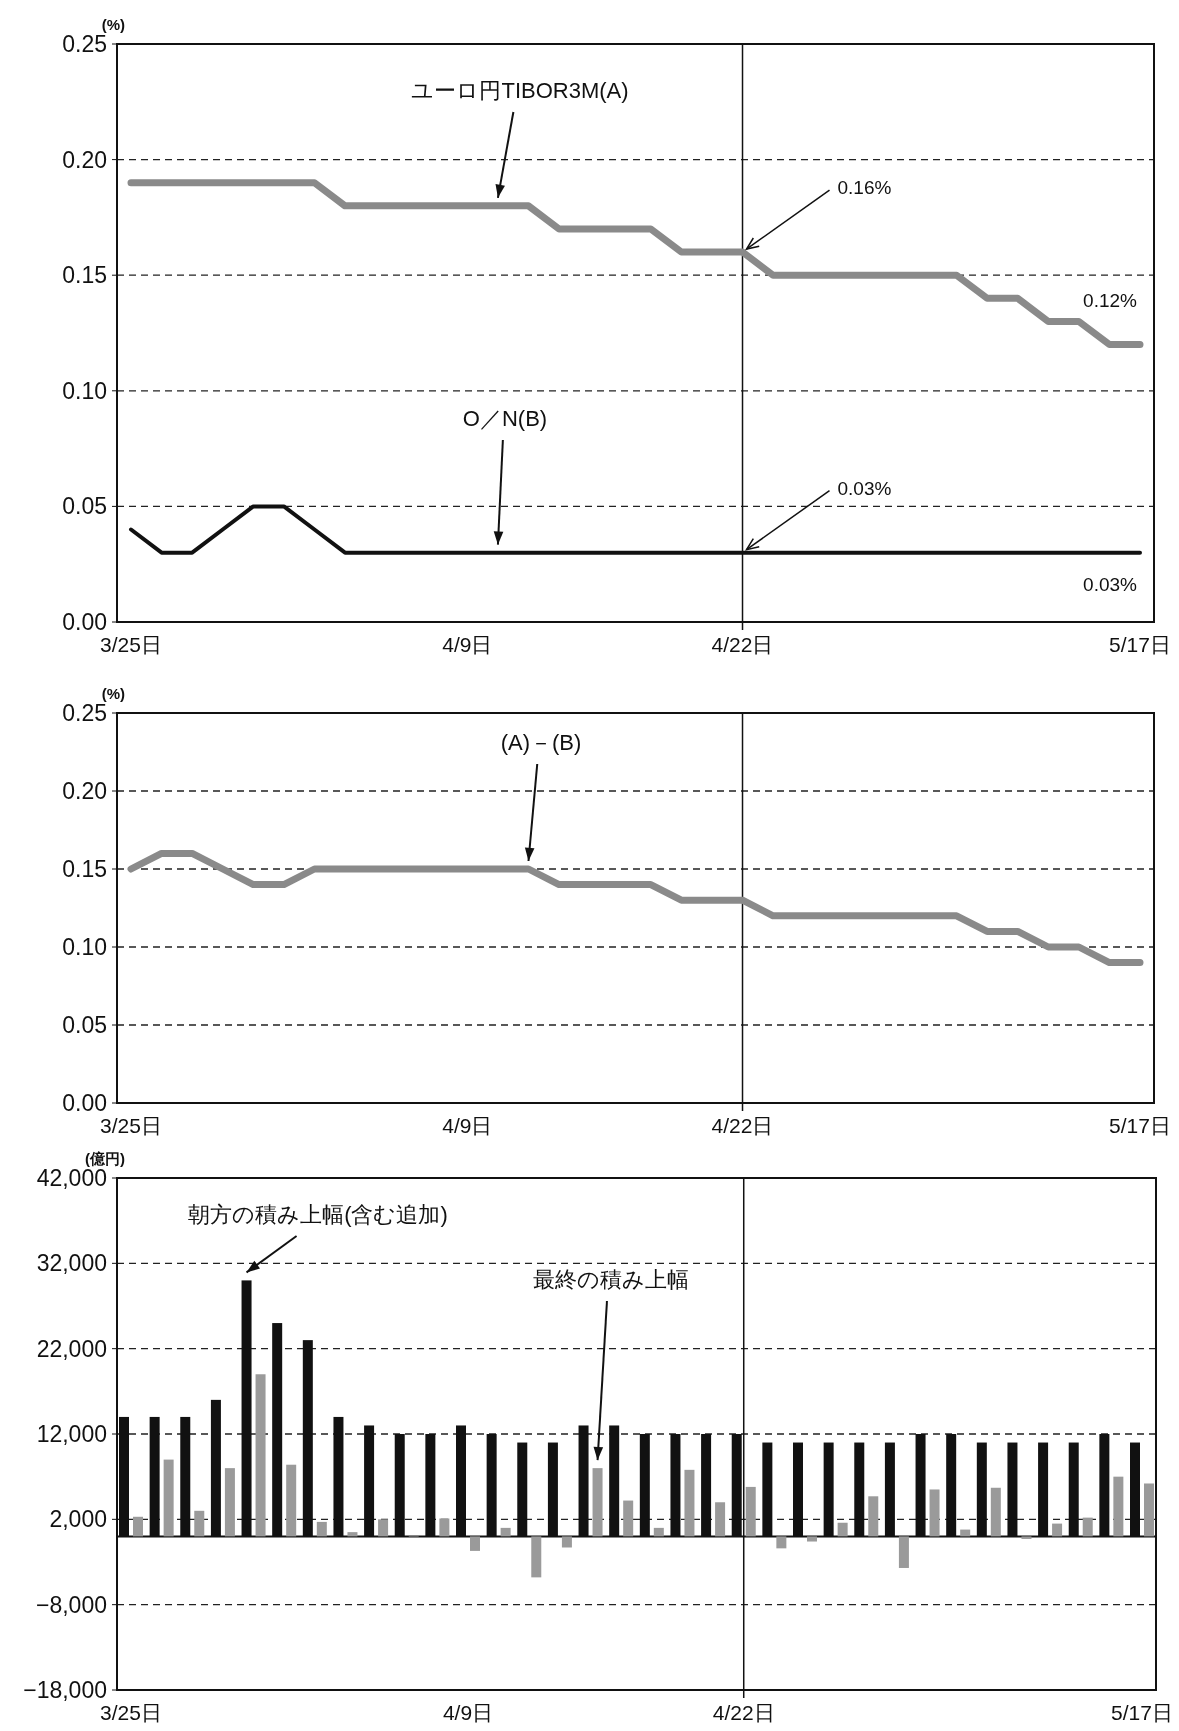 The width and height of the screenshot is (1179, 1731). Describe the element at coordinates (65, 1690) in the screenshot. I see `y-tick-label: −18,000` at that location.